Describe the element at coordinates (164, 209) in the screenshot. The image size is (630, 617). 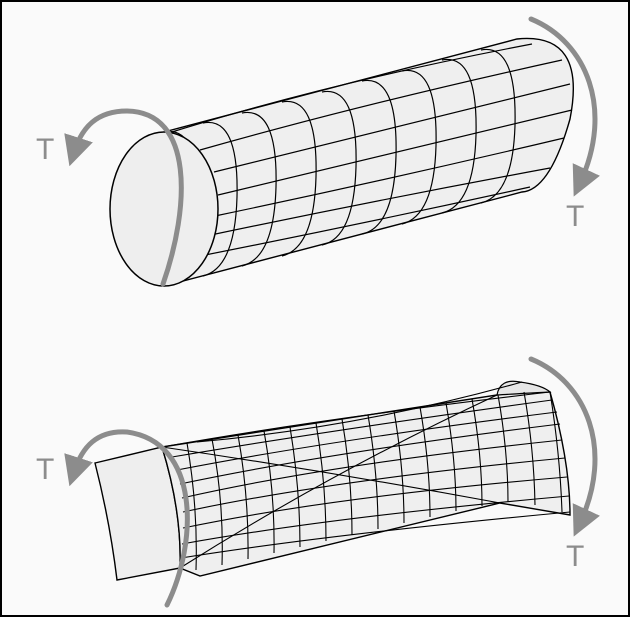
I see `top-left-end-face` at that location.